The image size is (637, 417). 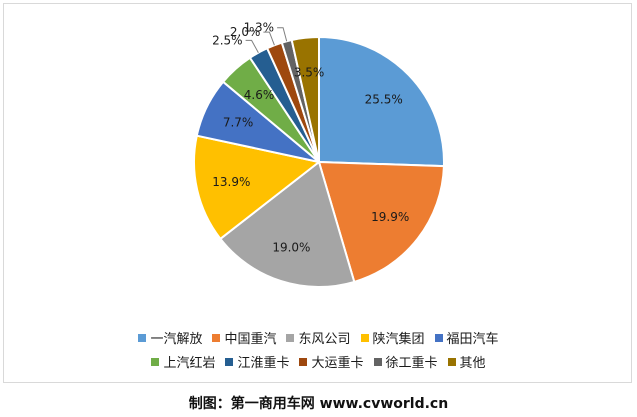 What do you see at coordinates (245, 32) in the screenshot?
I see `slice-label-7: 2.0%` at bounding box center [245, 32].